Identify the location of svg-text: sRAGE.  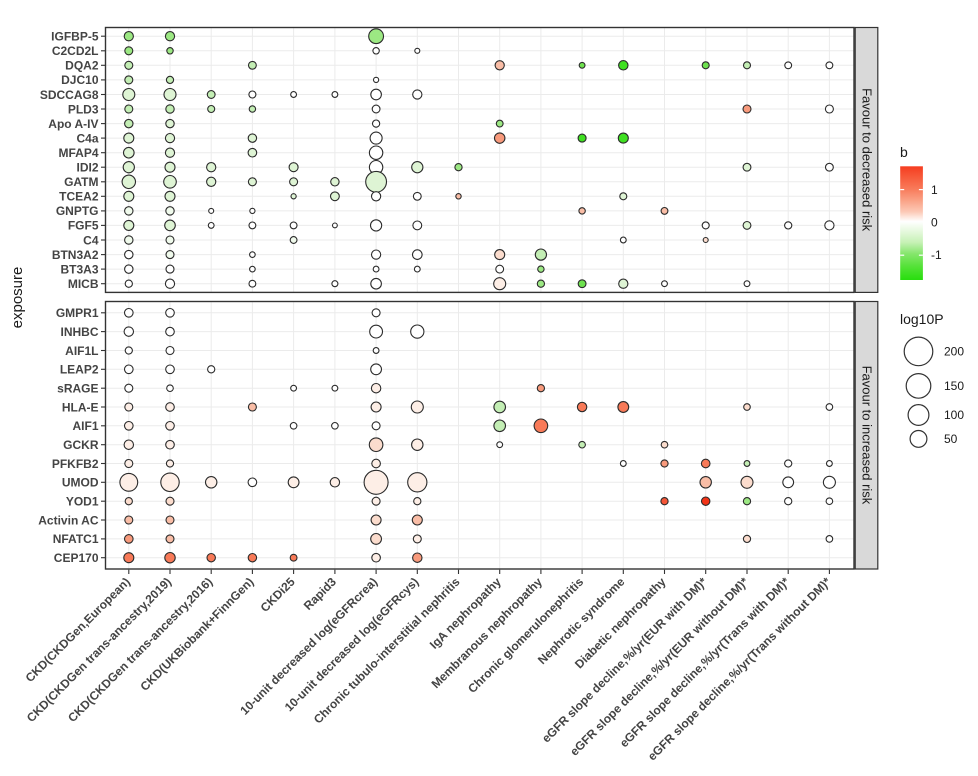
(77, 389).